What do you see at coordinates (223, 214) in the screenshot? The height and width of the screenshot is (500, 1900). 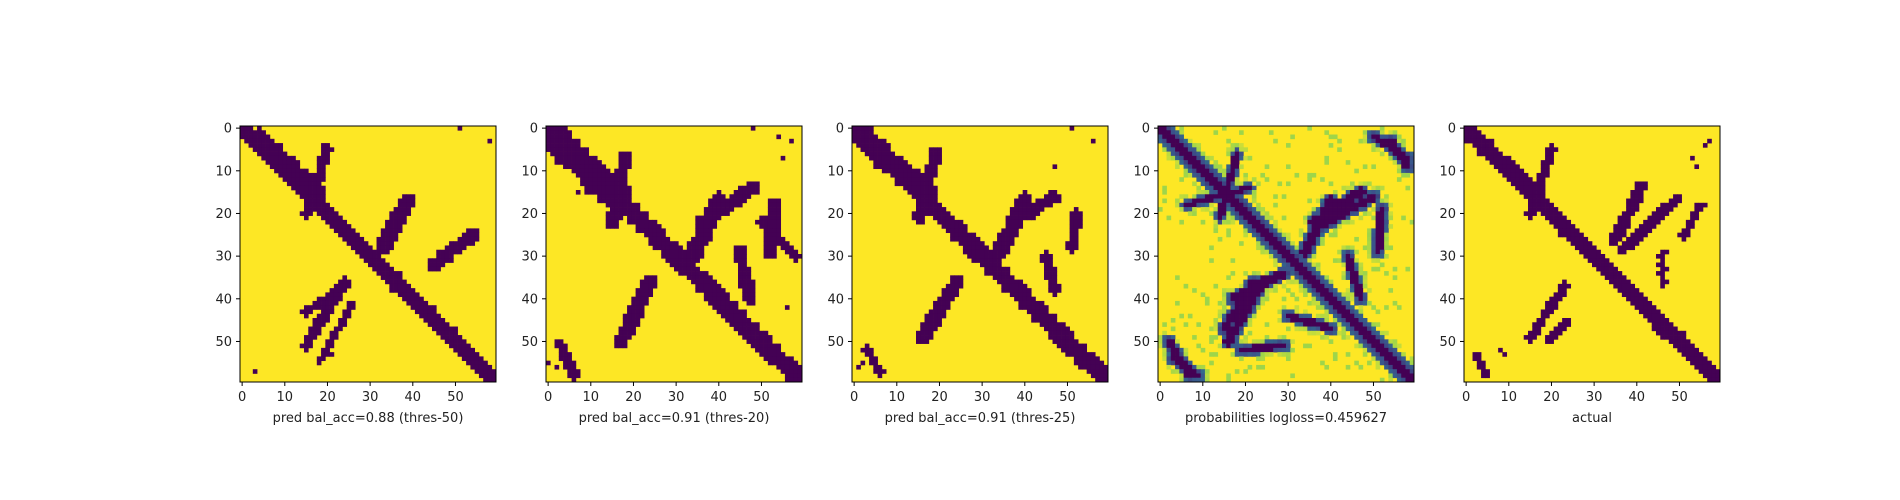 I see `y-tick-label: 20` at bounding box center [223, 214].